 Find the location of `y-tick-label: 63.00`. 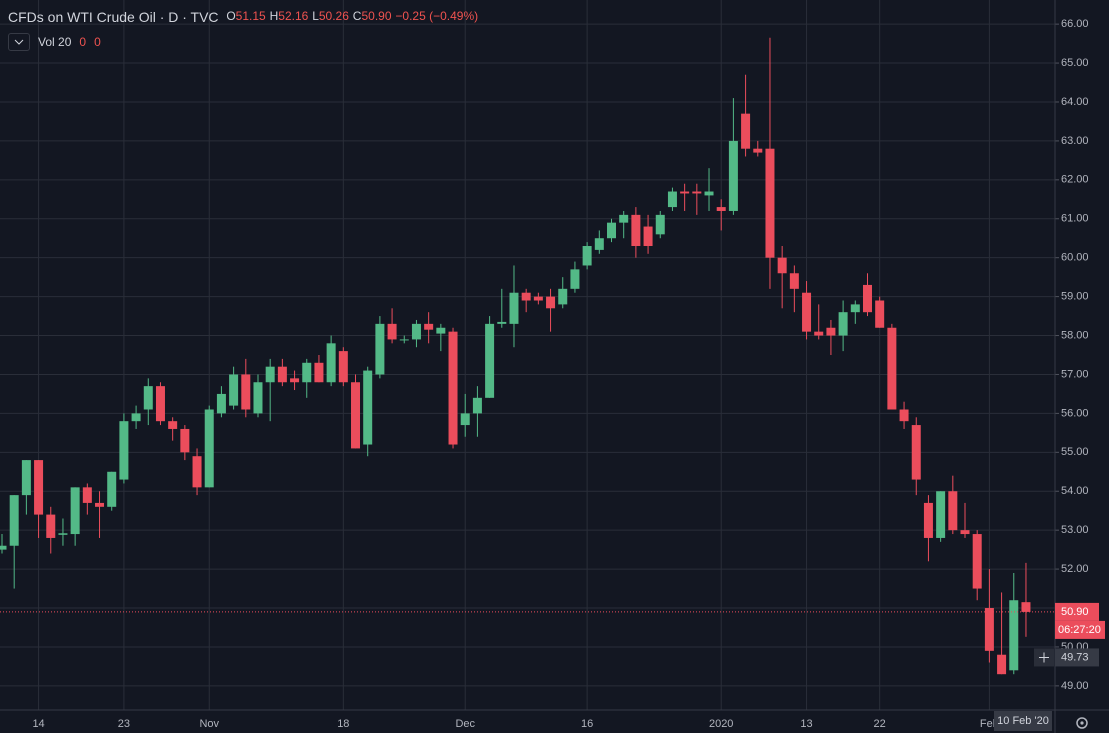

y-tick-label: 63.00 is located at coordinates (1075, 141).